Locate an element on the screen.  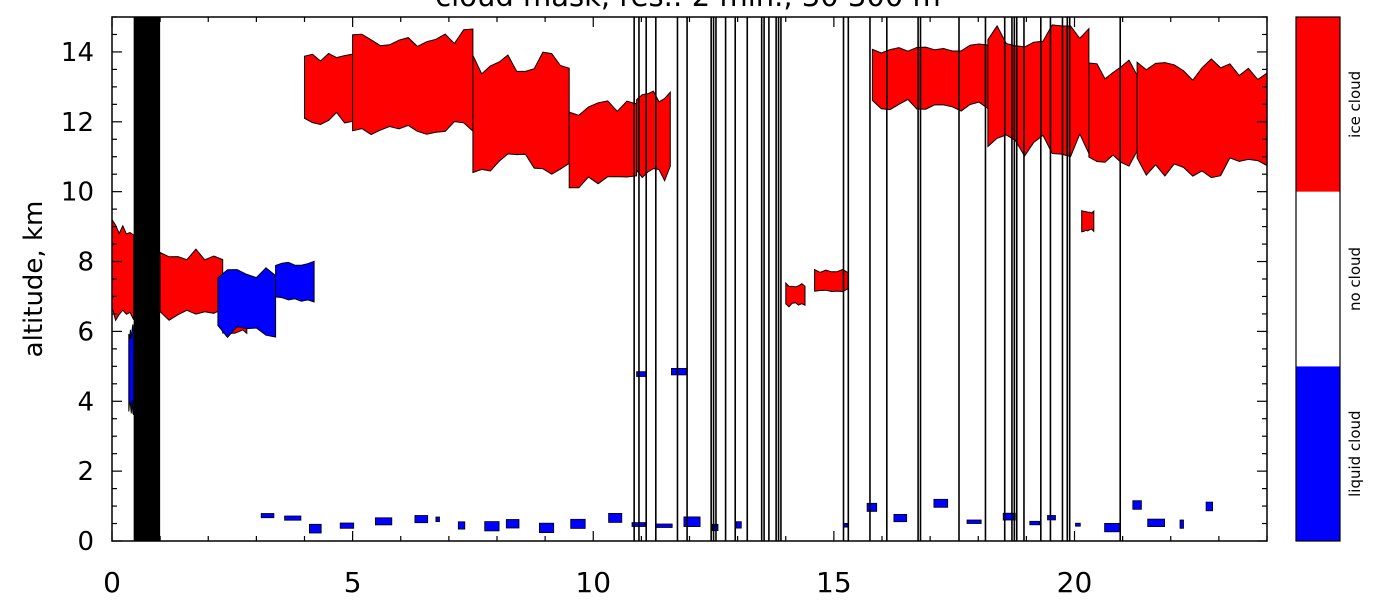
colorbar-label: ice cloud is located at coordinates (1355, 104).